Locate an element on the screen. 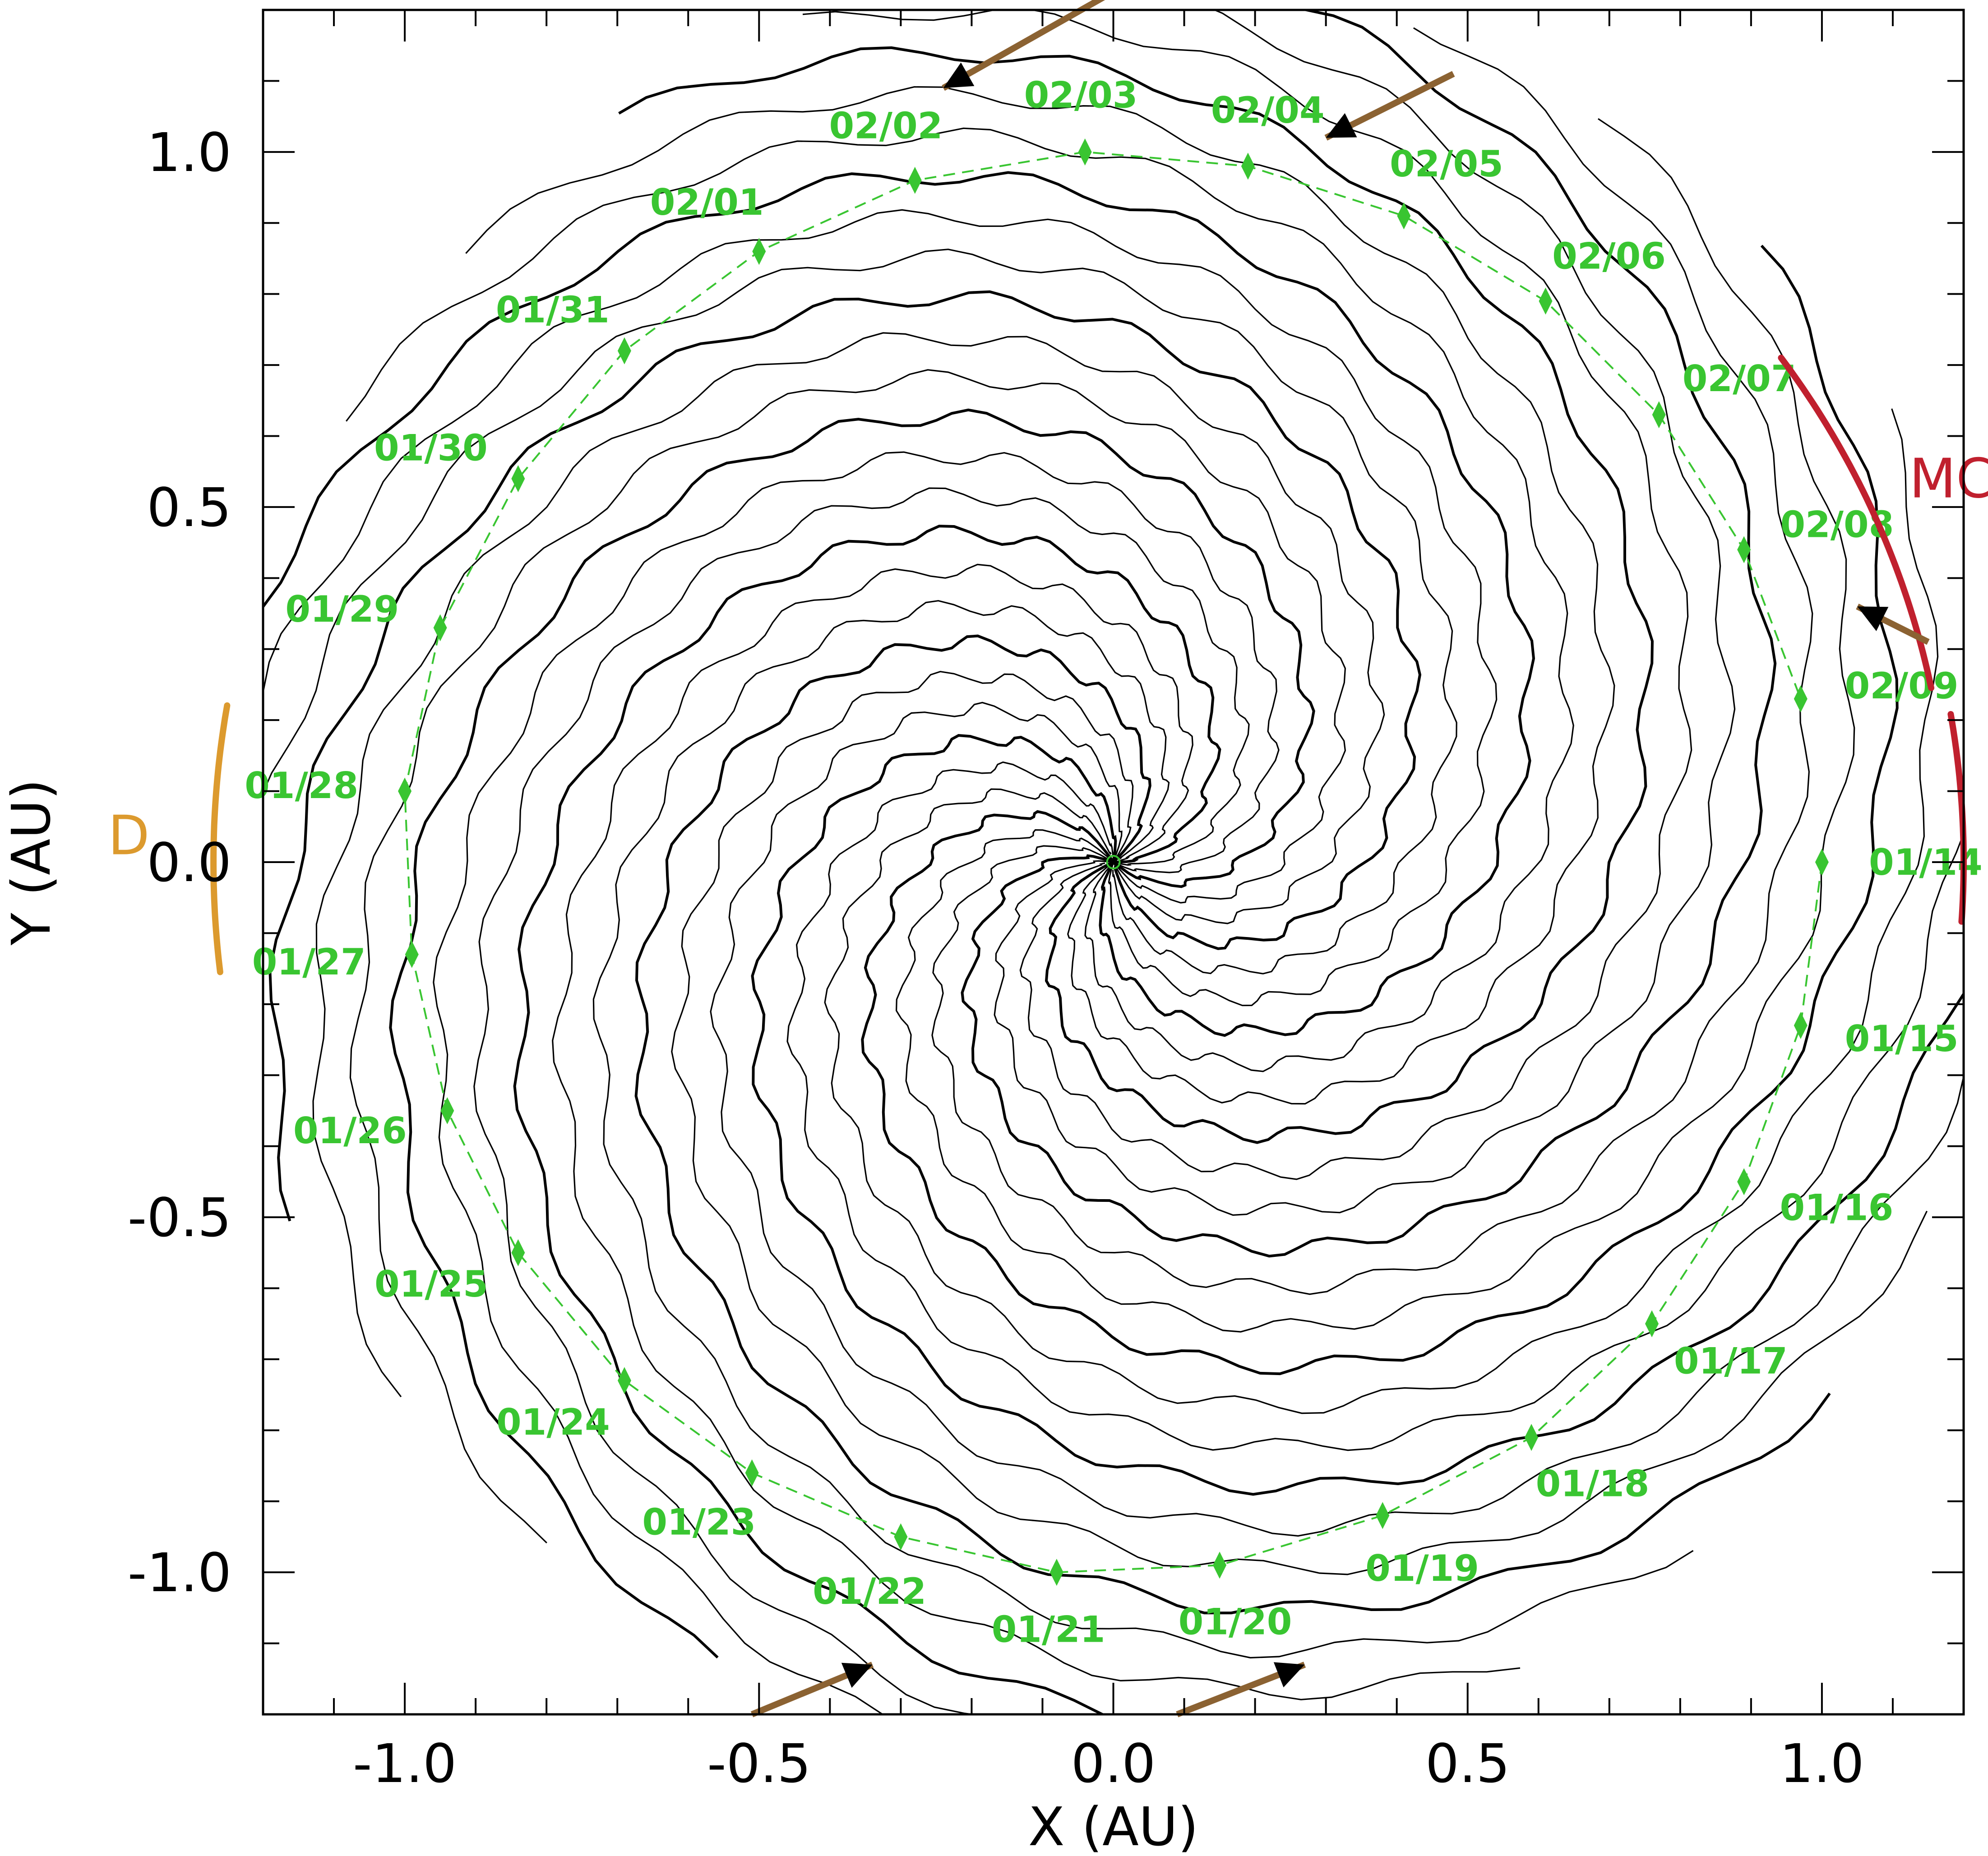 The width and height of the screenshot is (1988, 1856). sun-marker is located at coordinates (1113, 862).